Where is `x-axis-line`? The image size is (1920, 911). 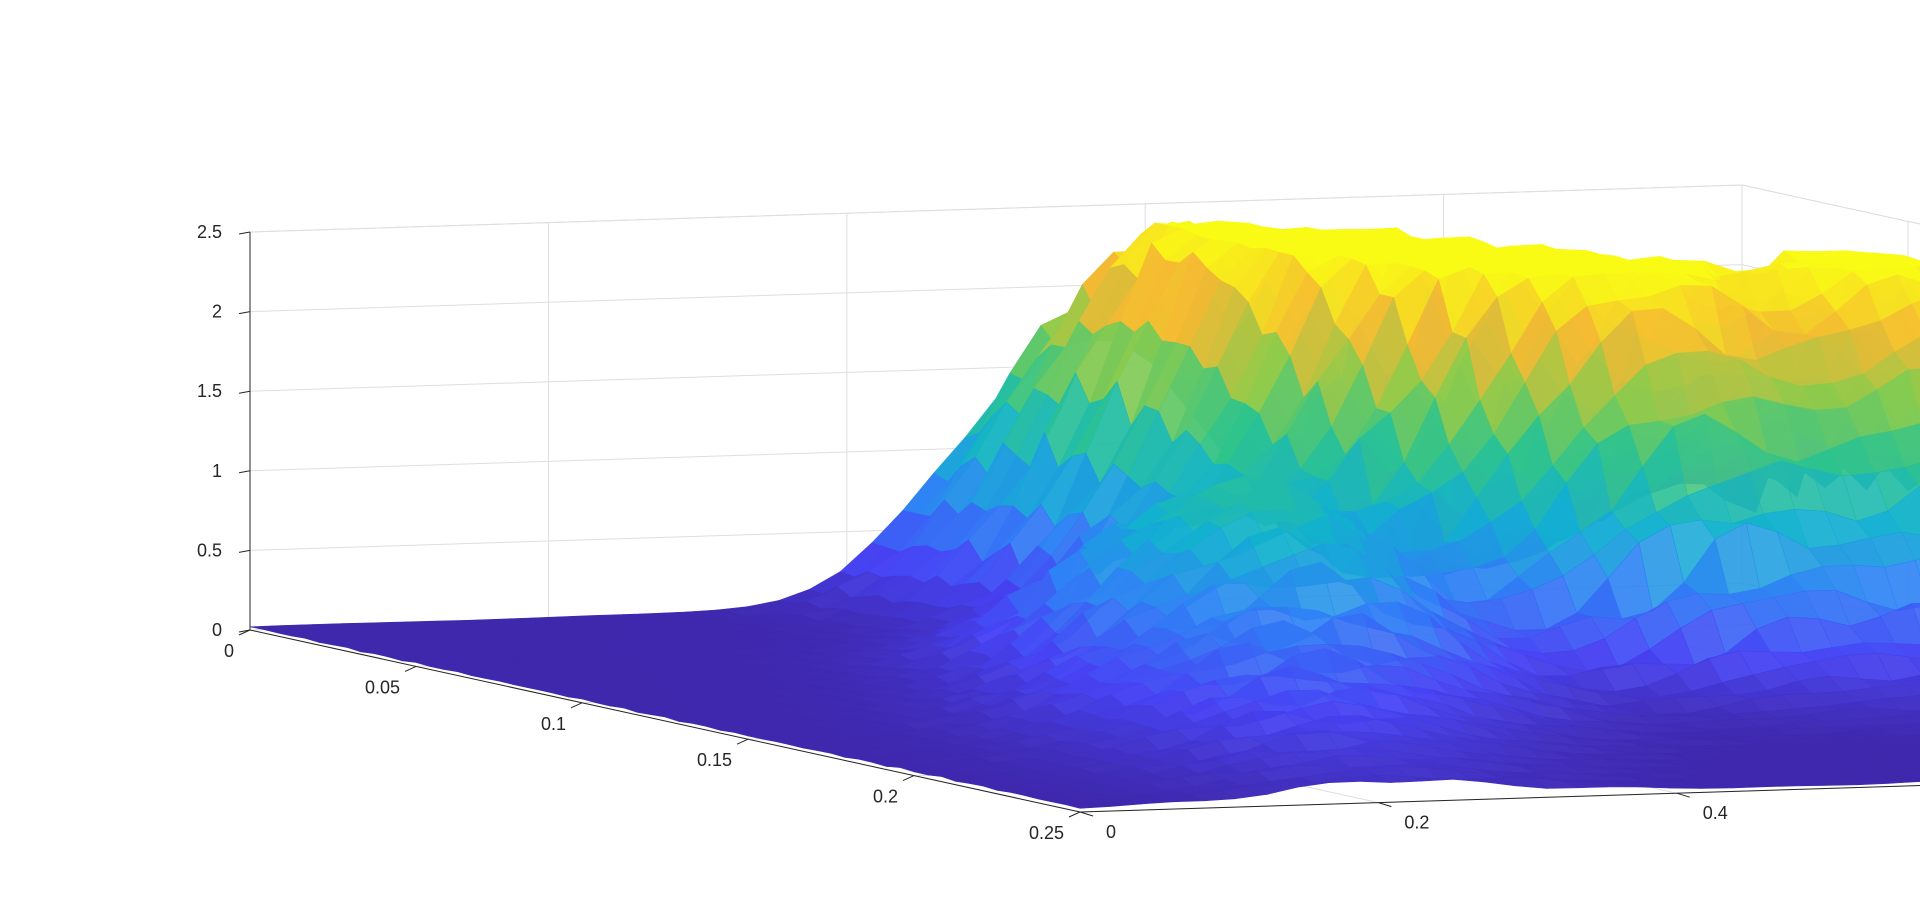
x-axis-line is located at coordinates (665, 721).